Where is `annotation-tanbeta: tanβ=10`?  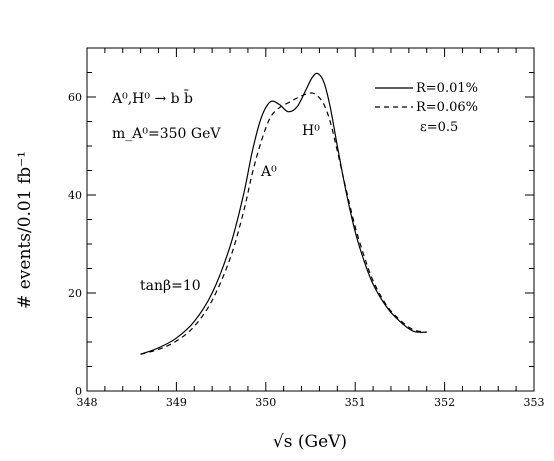 annotation-tanbeta: tanβ=10 is located at coordinates (170, 286).